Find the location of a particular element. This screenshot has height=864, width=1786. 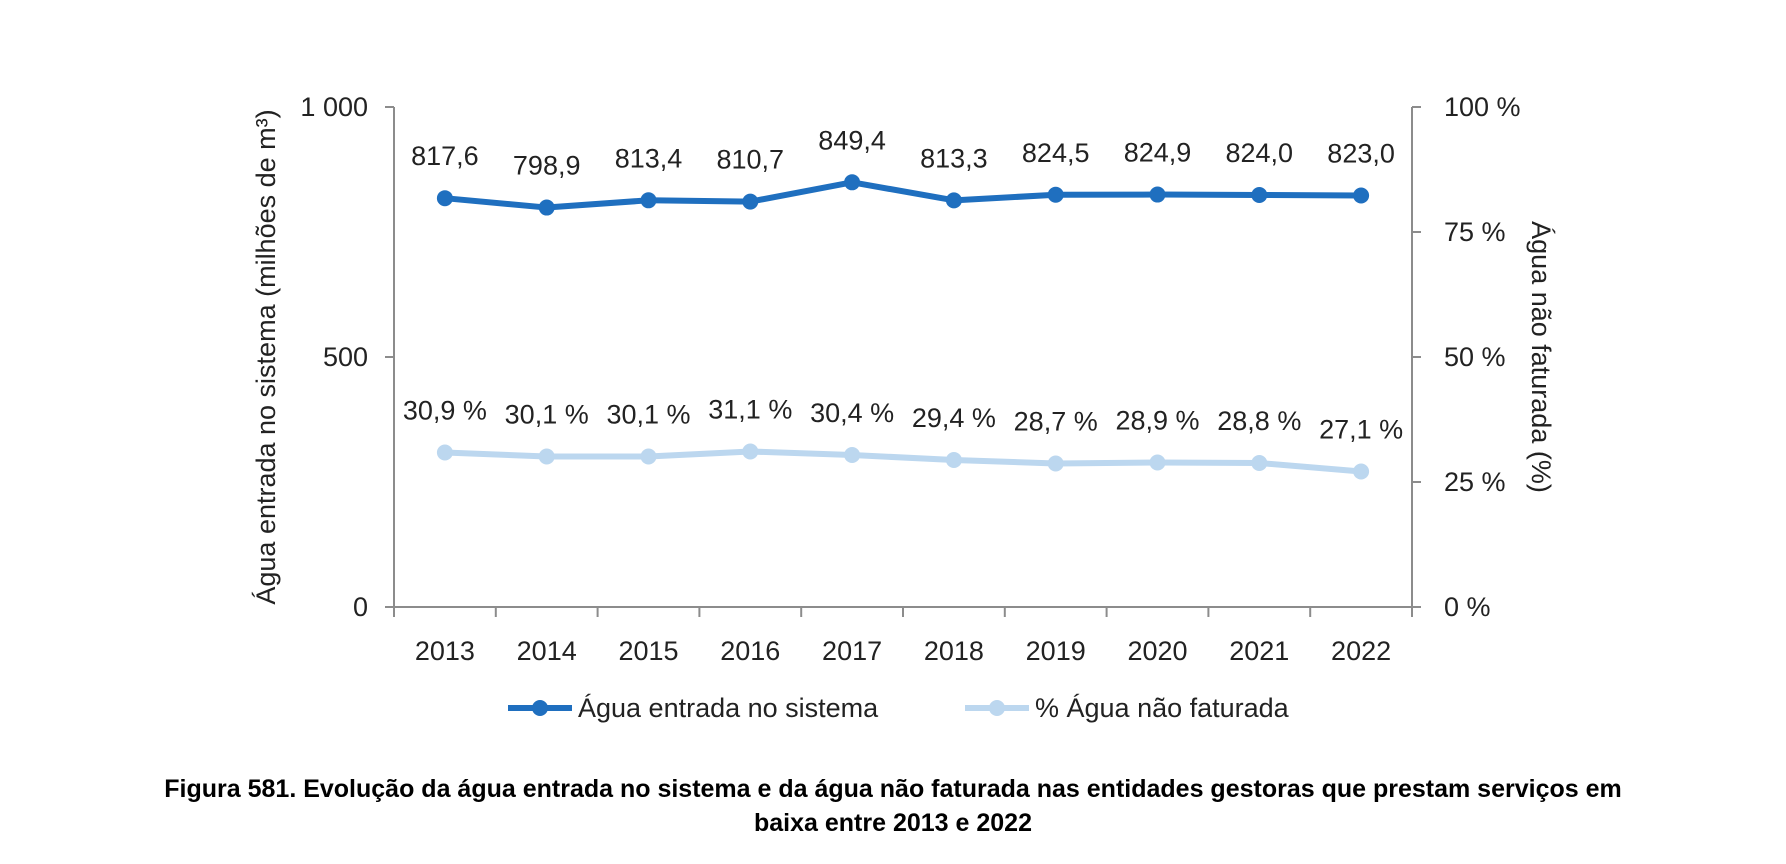

left-tick-label: 1 000 is located at coordinates (334, 107).